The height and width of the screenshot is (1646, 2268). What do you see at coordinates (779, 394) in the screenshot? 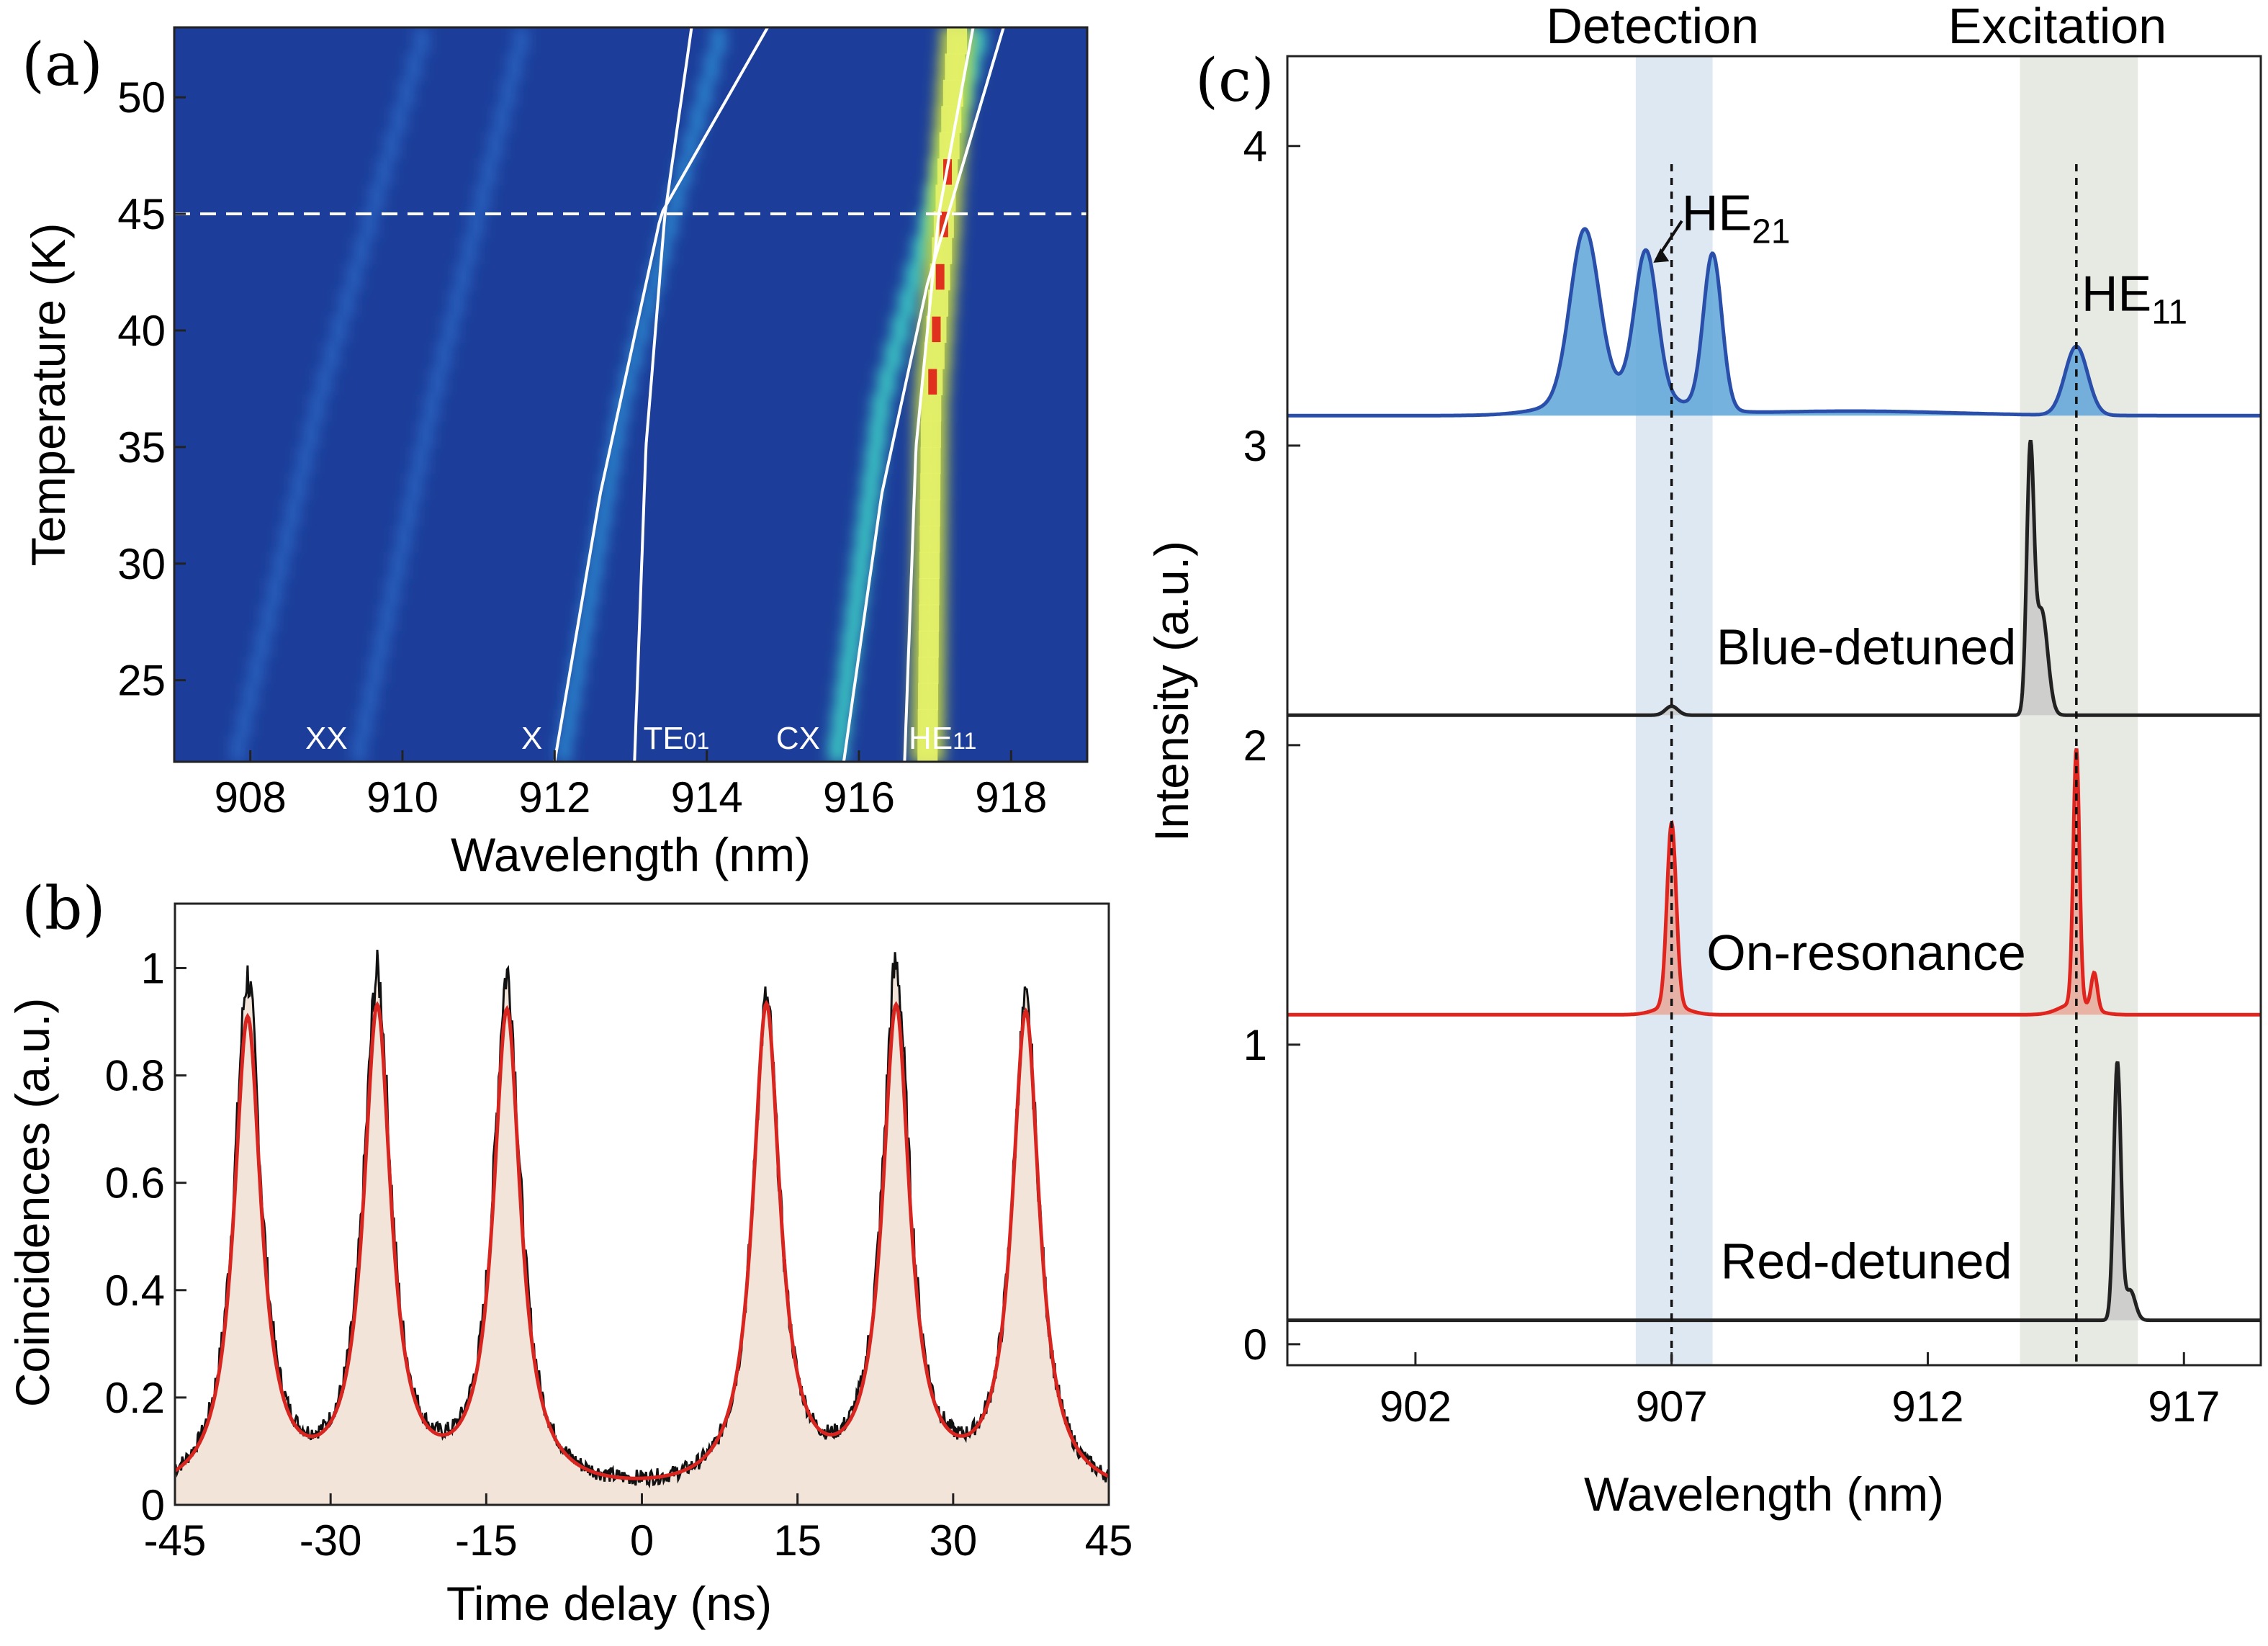
I see `panel-a-model-curves` at bounding box center [779, 394].